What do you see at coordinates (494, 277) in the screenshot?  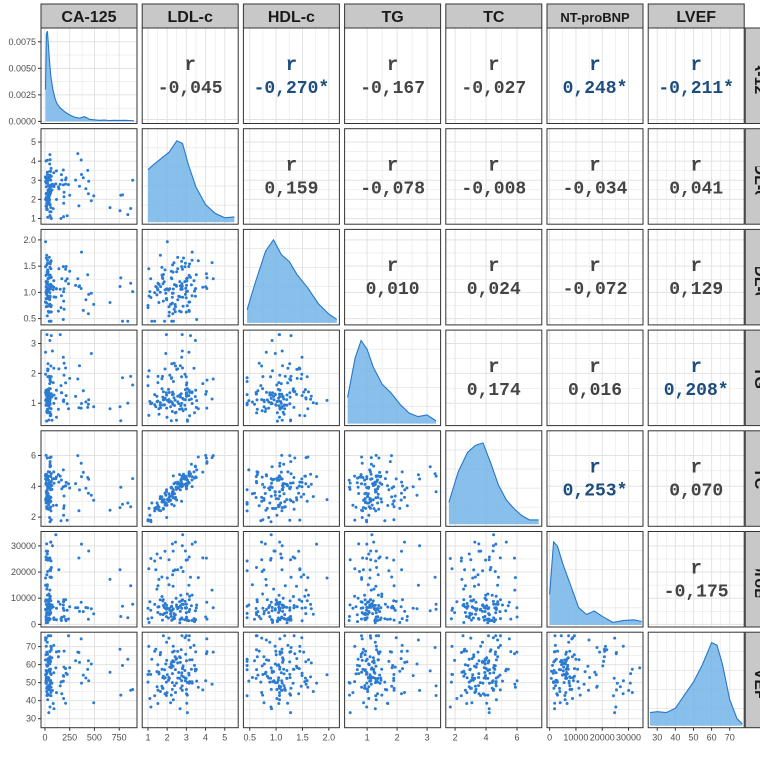 I see `panel-r2-c4: r0,024` at bounding box center [494, 277].